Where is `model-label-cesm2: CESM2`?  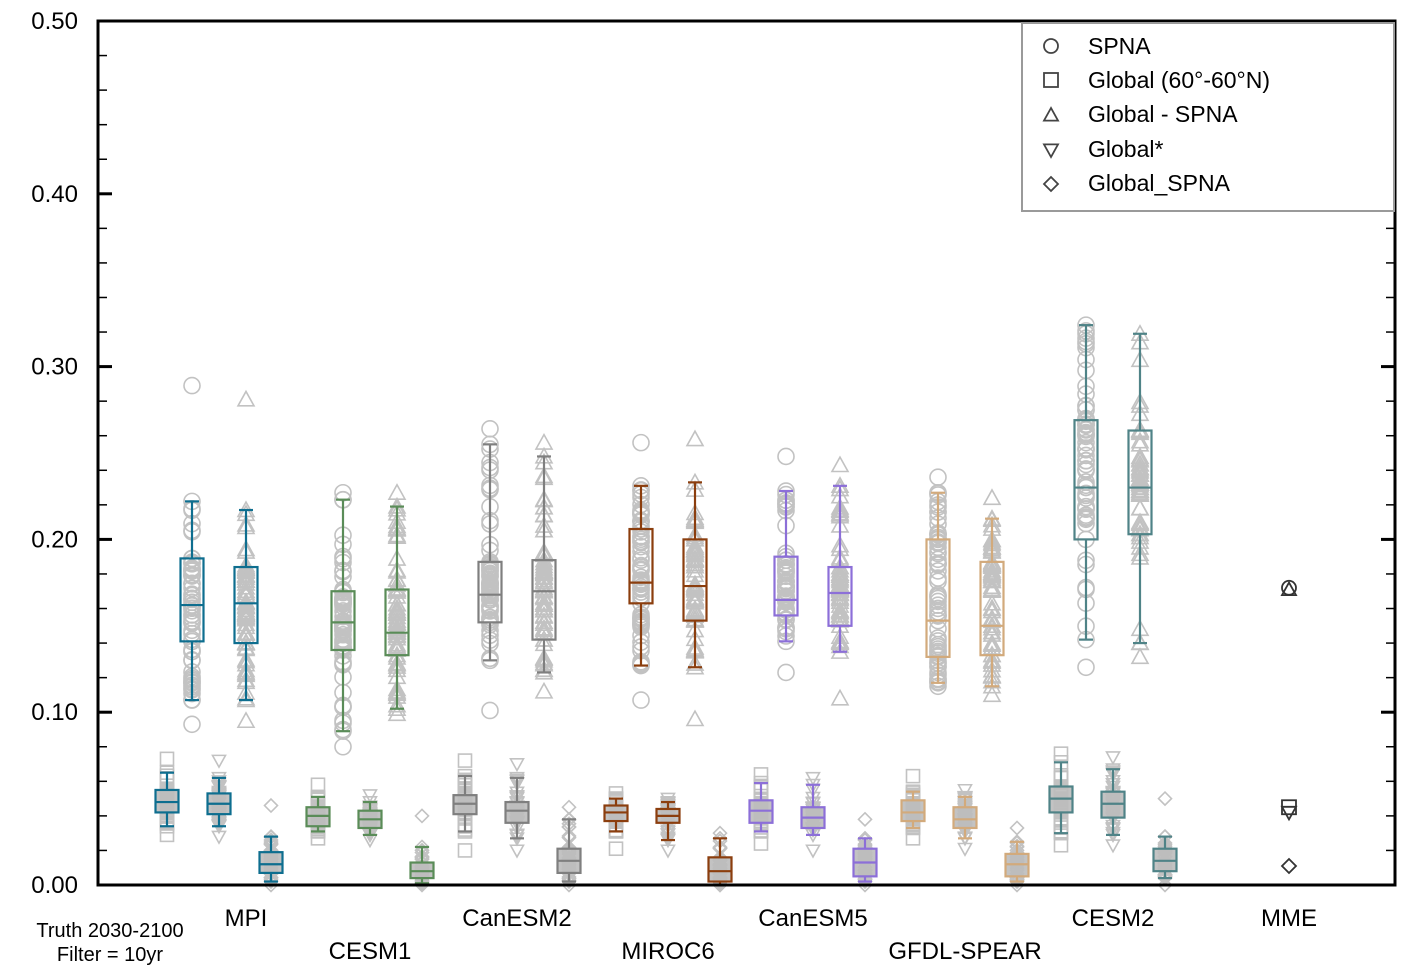 model-label-cesm2: CESM2 is located at coordinates (1113, 918).